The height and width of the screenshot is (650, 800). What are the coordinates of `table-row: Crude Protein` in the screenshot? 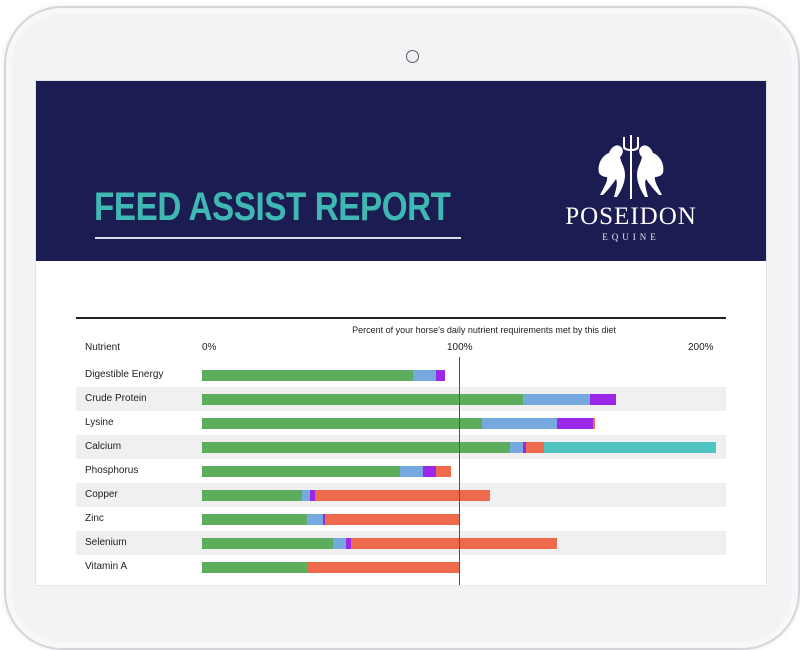 It's located at (401, 399).